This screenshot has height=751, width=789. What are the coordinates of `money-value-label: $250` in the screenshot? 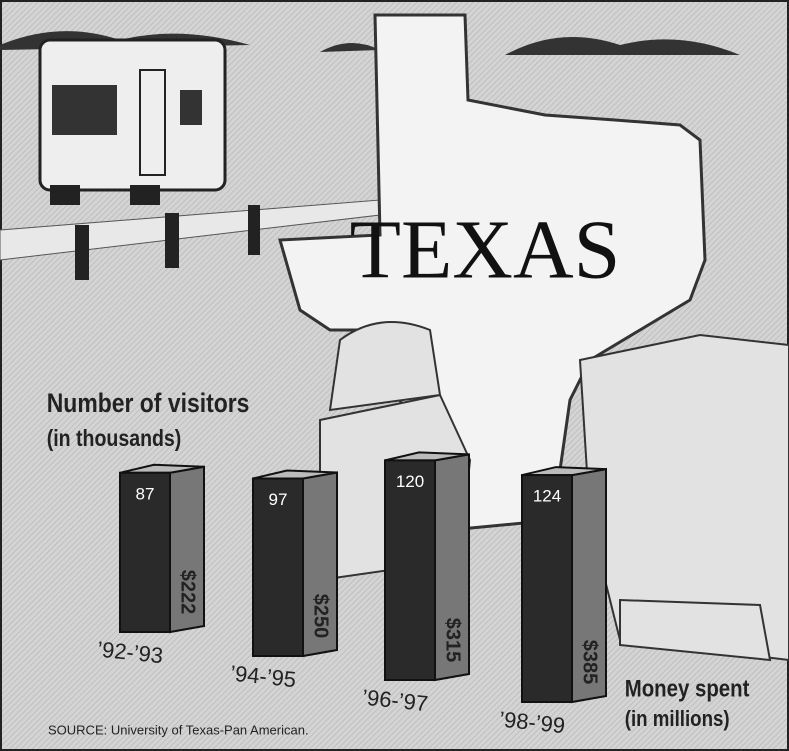 It's located at (321, 616).